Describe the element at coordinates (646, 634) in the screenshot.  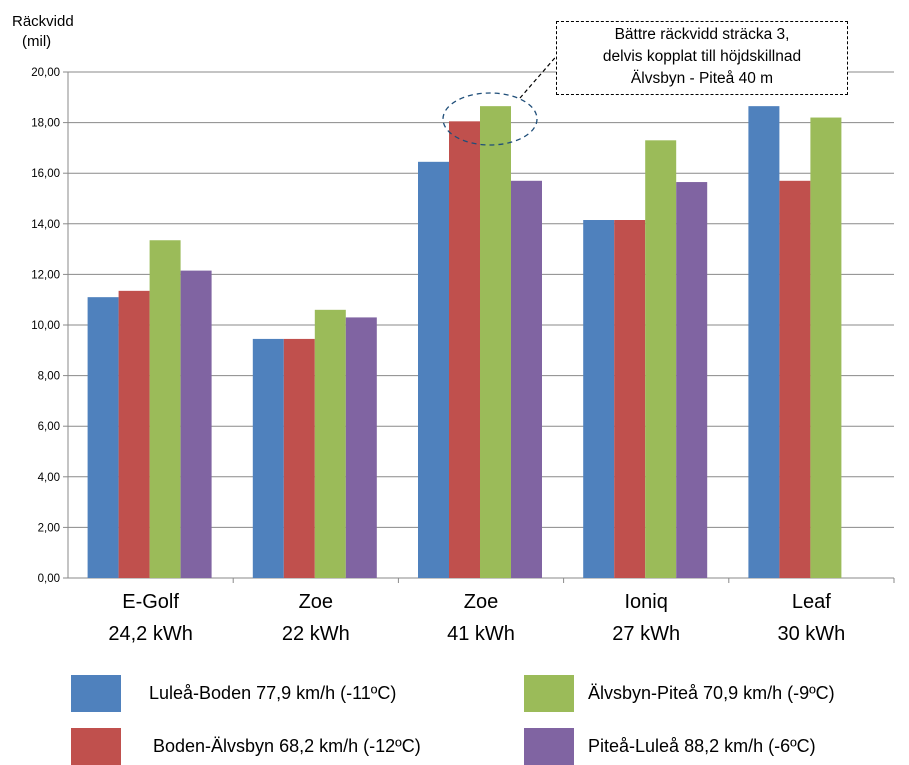
I see `x-tick-label-line-2: 27 kWh` at that location.